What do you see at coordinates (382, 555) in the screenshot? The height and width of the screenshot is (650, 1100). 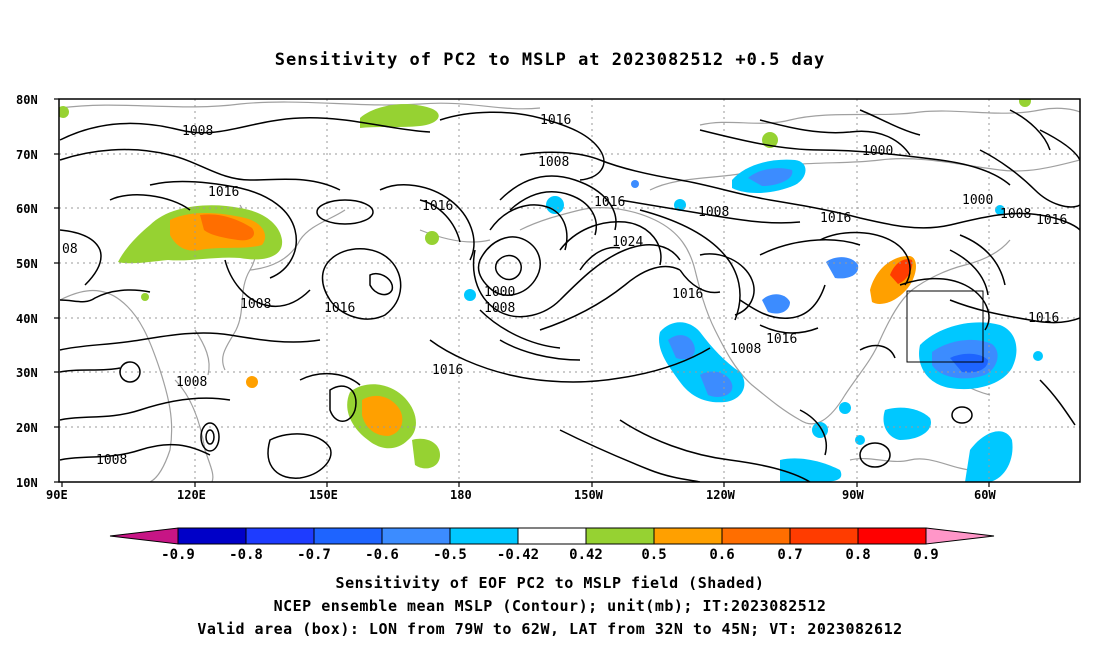 I see `colorbar-label: -0.6` at bounding box center [382, 555].